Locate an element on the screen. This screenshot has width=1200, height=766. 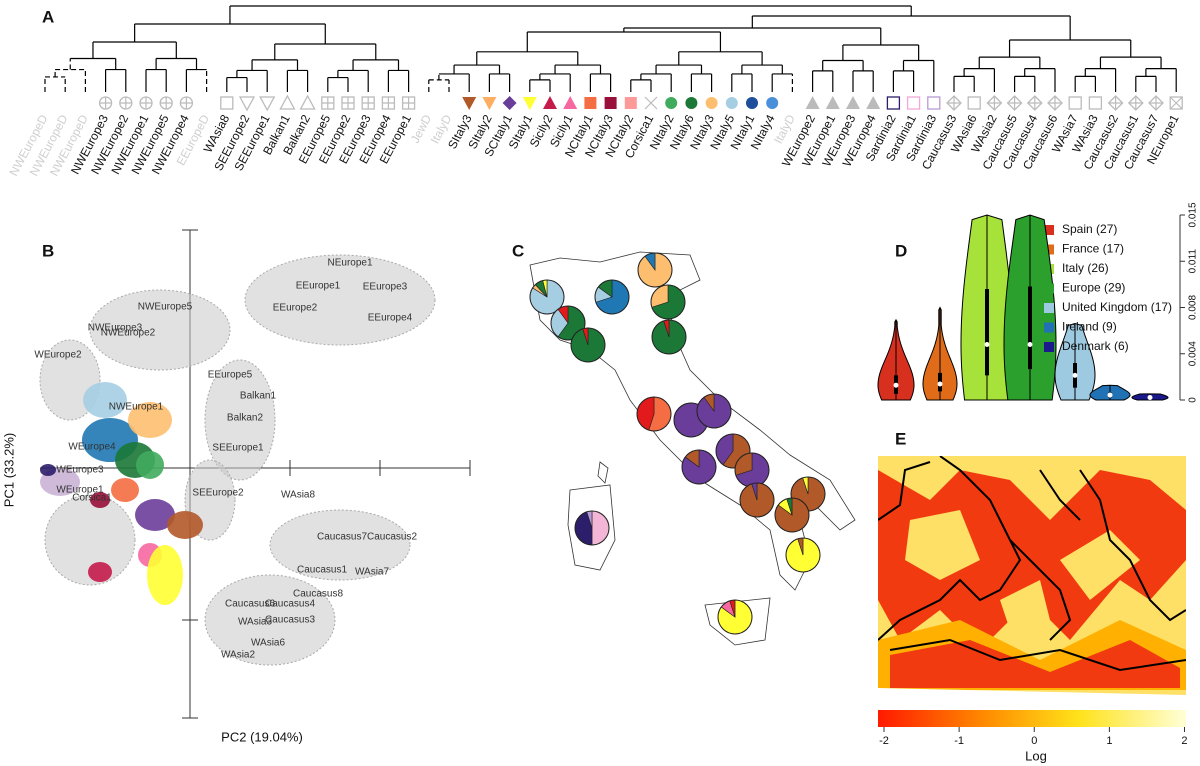
colorbar-tick-label: 0 is located at coordinates (1034, 741).